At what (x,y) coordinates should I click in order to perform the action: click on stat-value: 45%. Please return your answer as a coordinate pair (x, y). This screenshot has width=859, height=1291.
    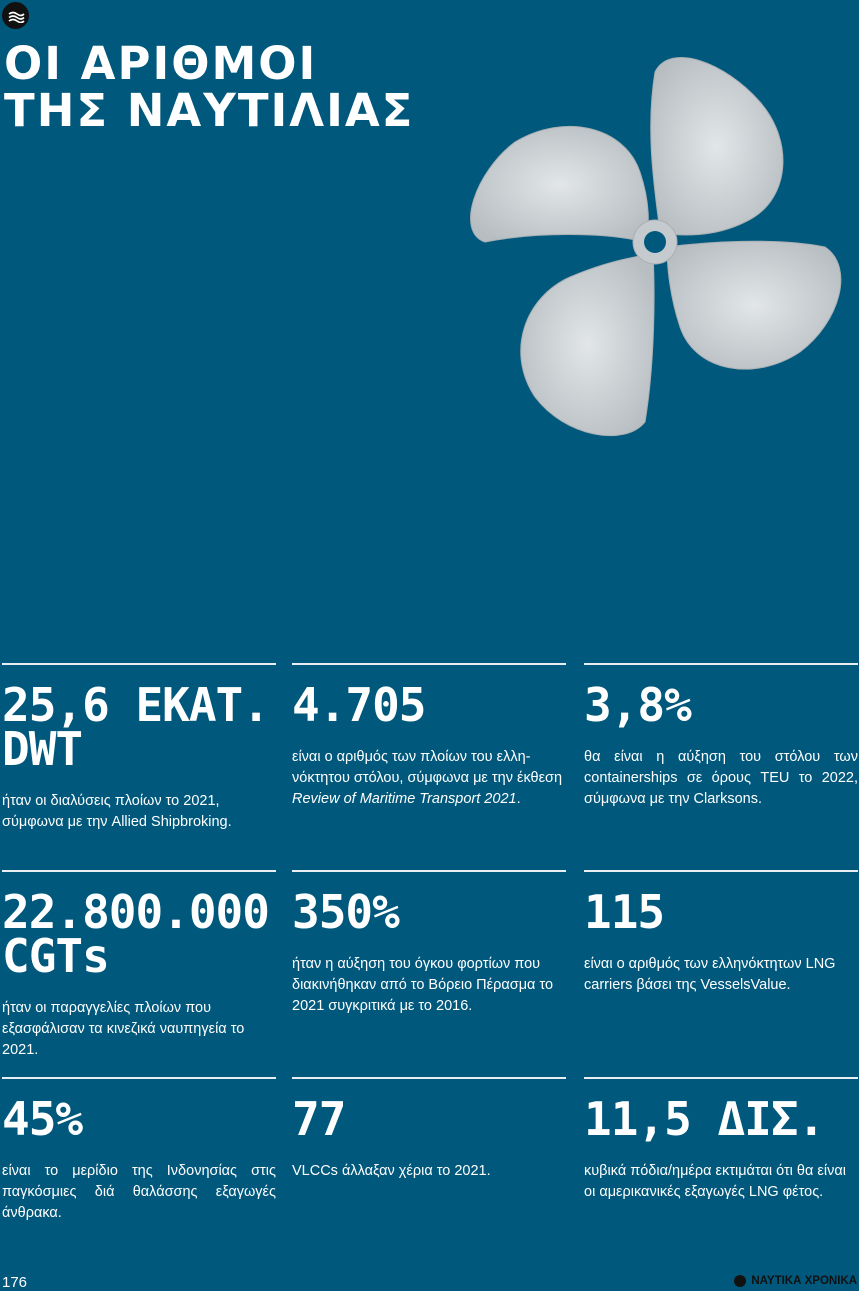
    Looking at the image, I should click on (42, 1119).